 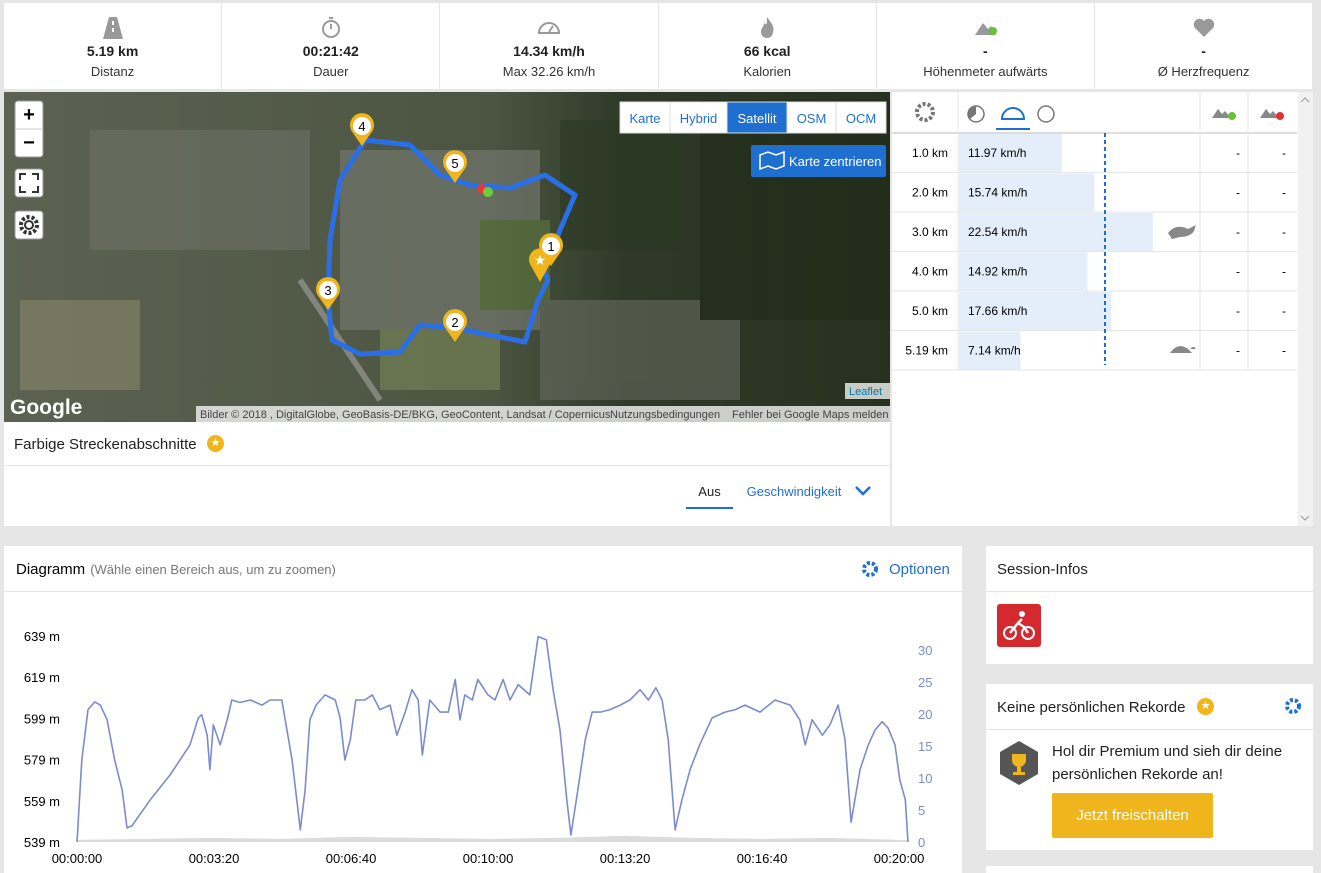 What do you see at coordinates (42, 677) in the screenshot?
I see `y-tick-label: 619 m` at bounding box center [42, 677].